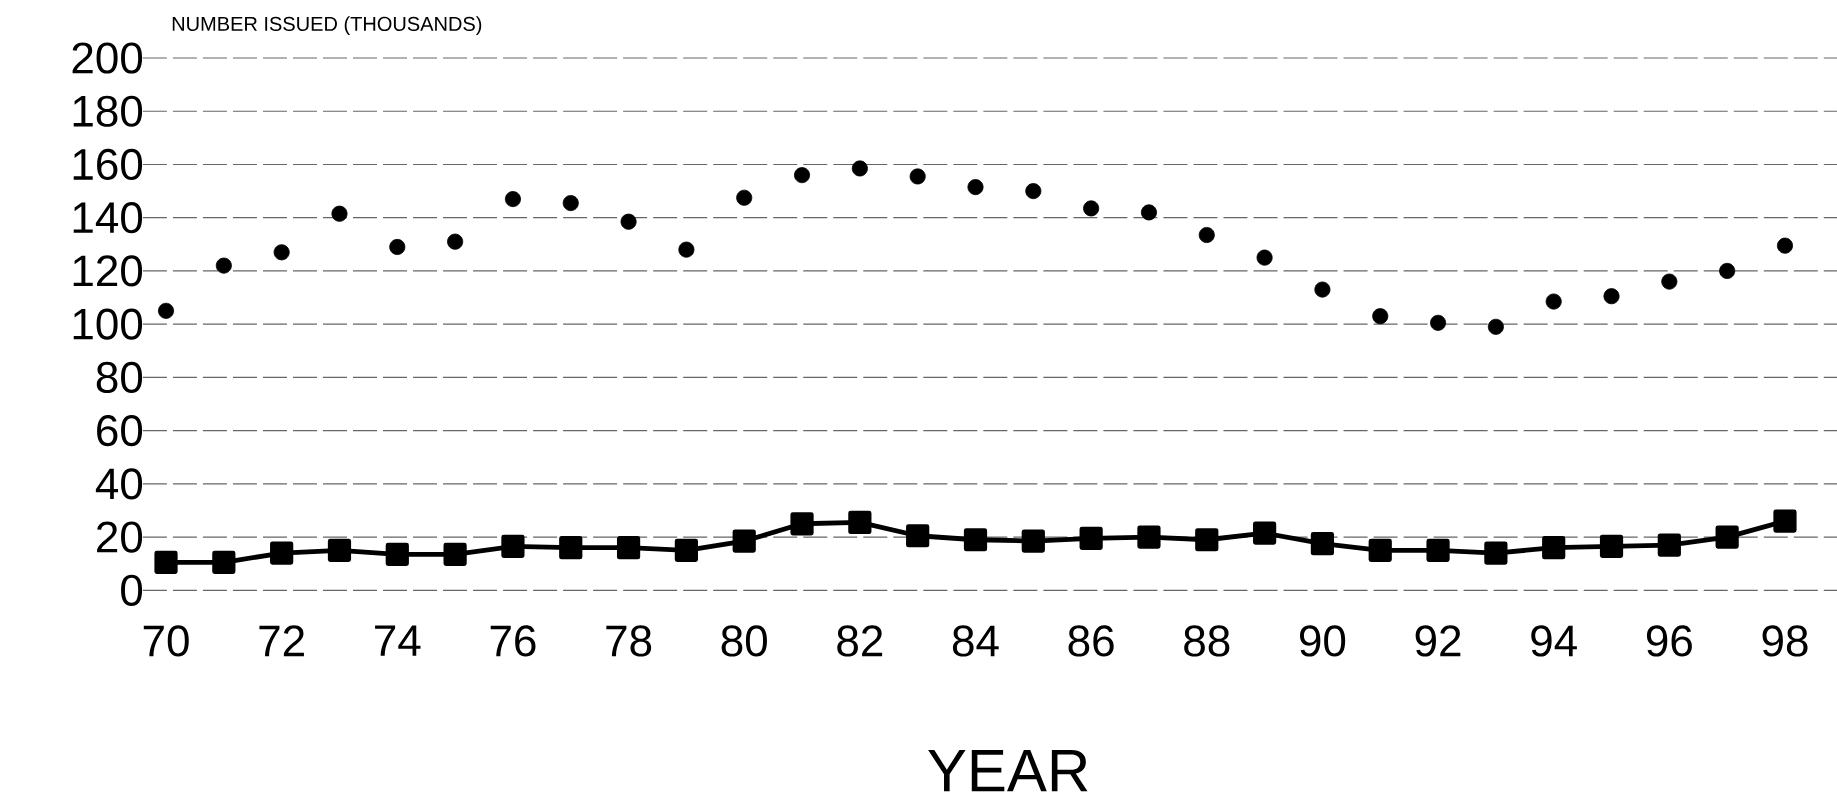  Describe the element at coordinates (119, 484) in the screenshot. I see `y-tick-label: 40` at that location.